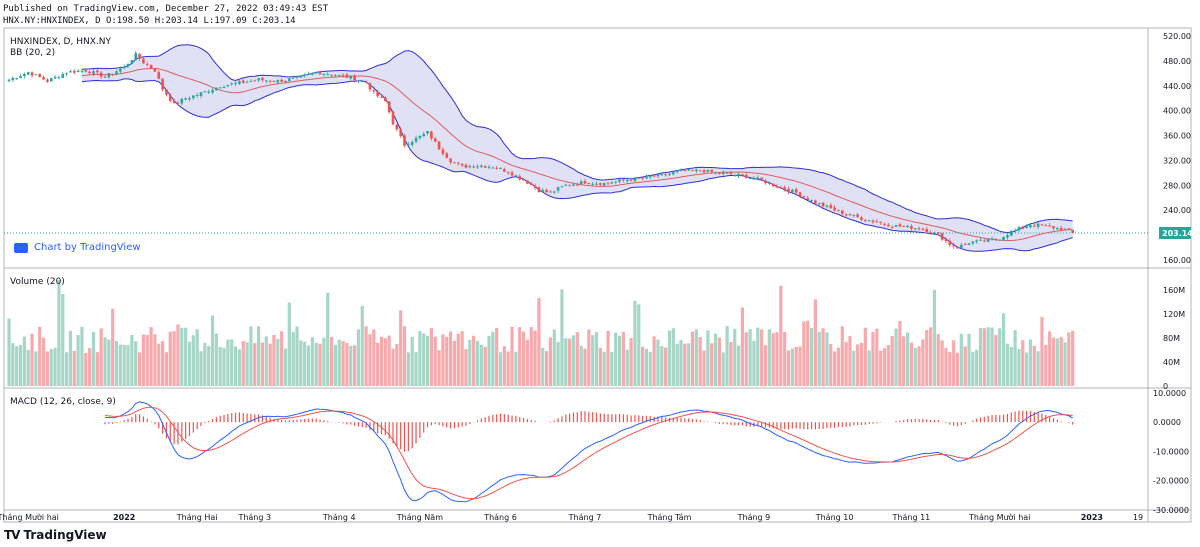  What do you see at coordinates (419, 517) in the screenshot?
I see `x-tick-label: Tháng Năm` at bounding box center [419, 517].